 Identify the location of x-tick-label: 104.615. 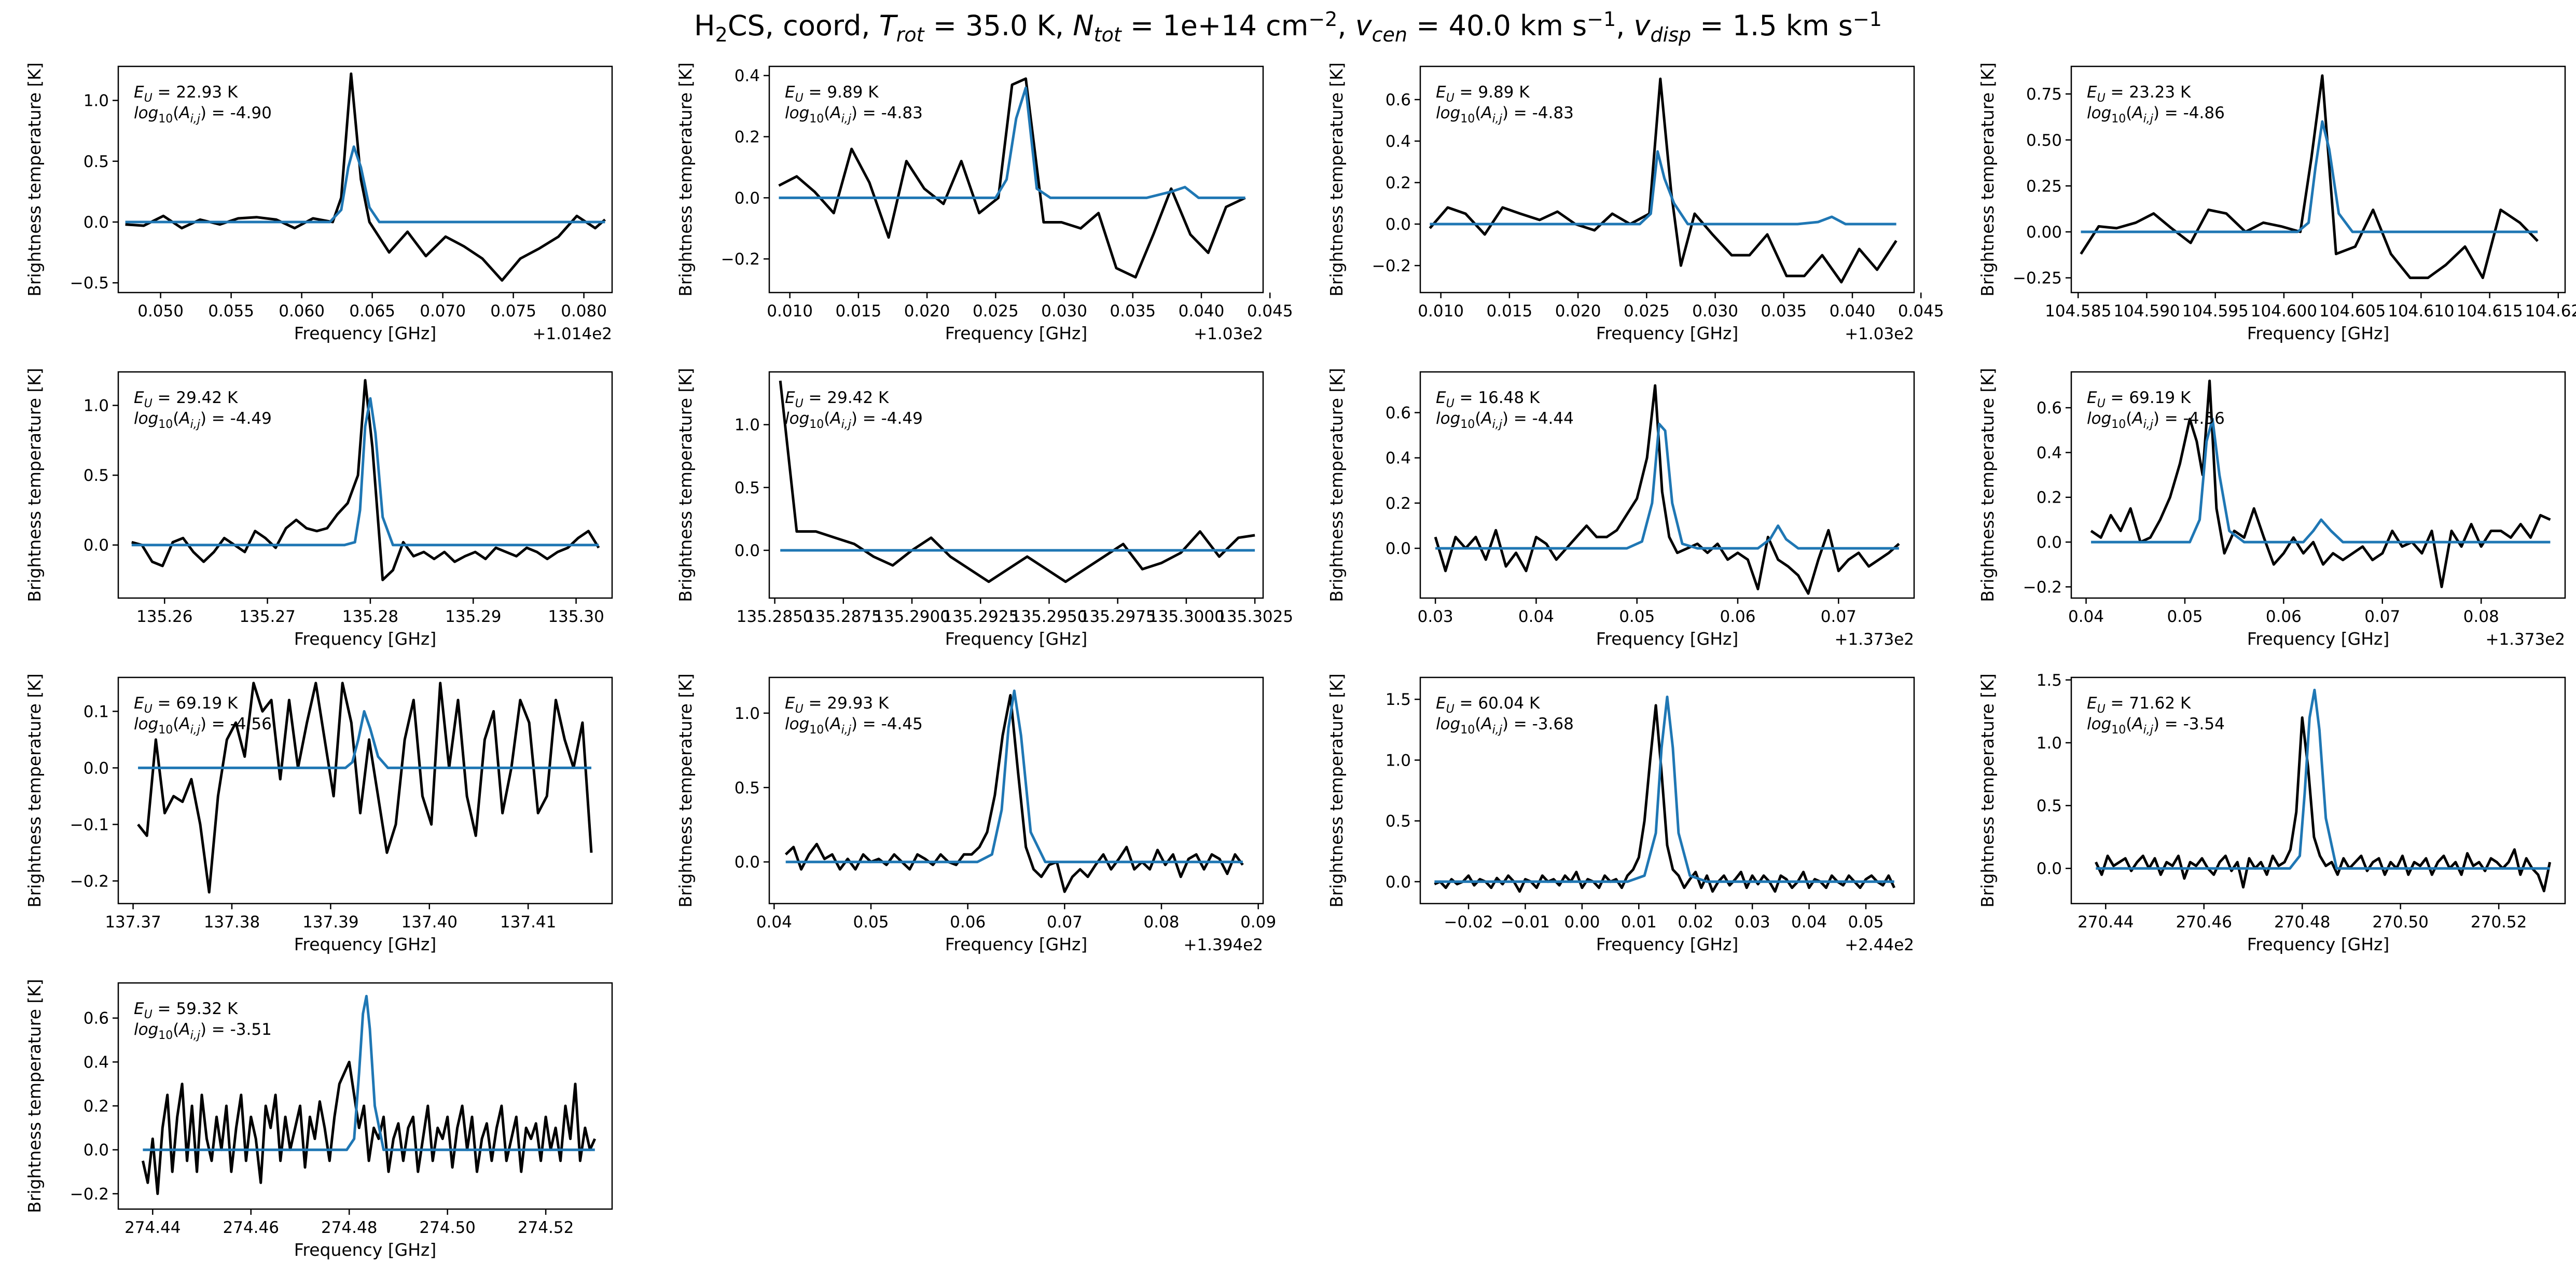
(2489, 311).